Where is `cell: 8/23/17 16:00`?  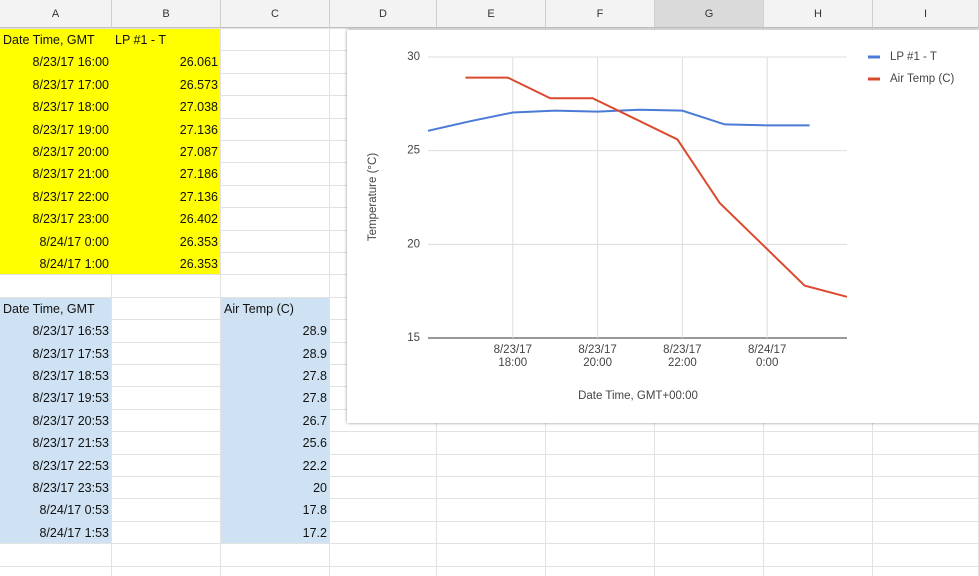
cell: 8/23/17 16:00 is located at coordinates (70, 62).